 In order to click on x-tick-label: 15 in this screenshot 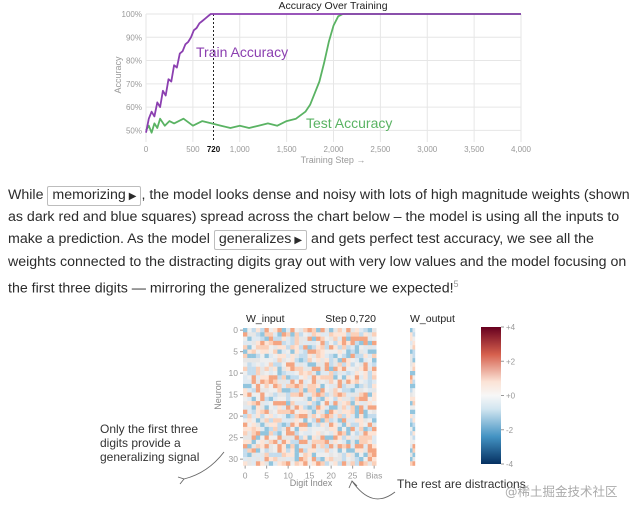, I will do `click(310, 476)`.